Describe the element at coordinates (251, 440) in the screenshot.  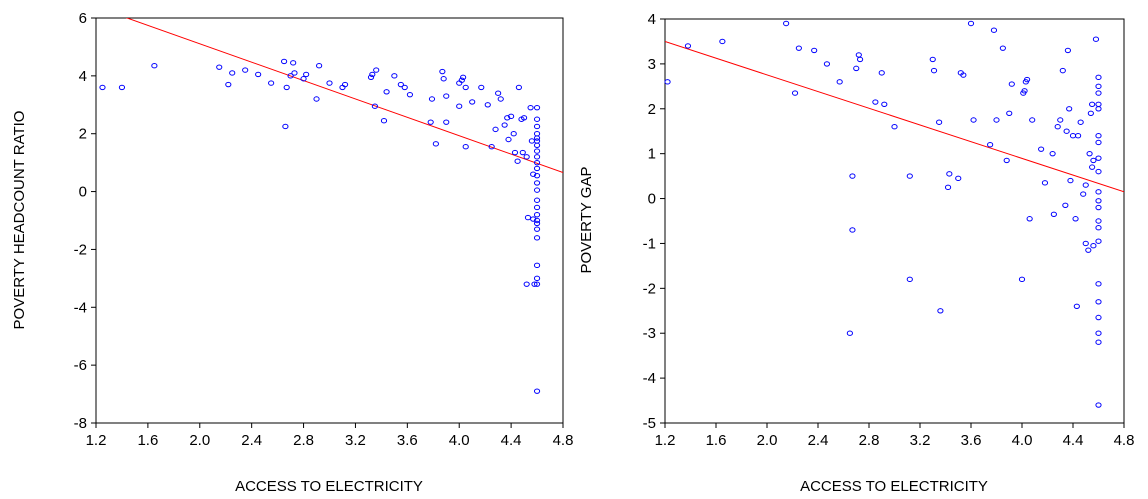
I see `x-tick-label: 2.4` at that location.